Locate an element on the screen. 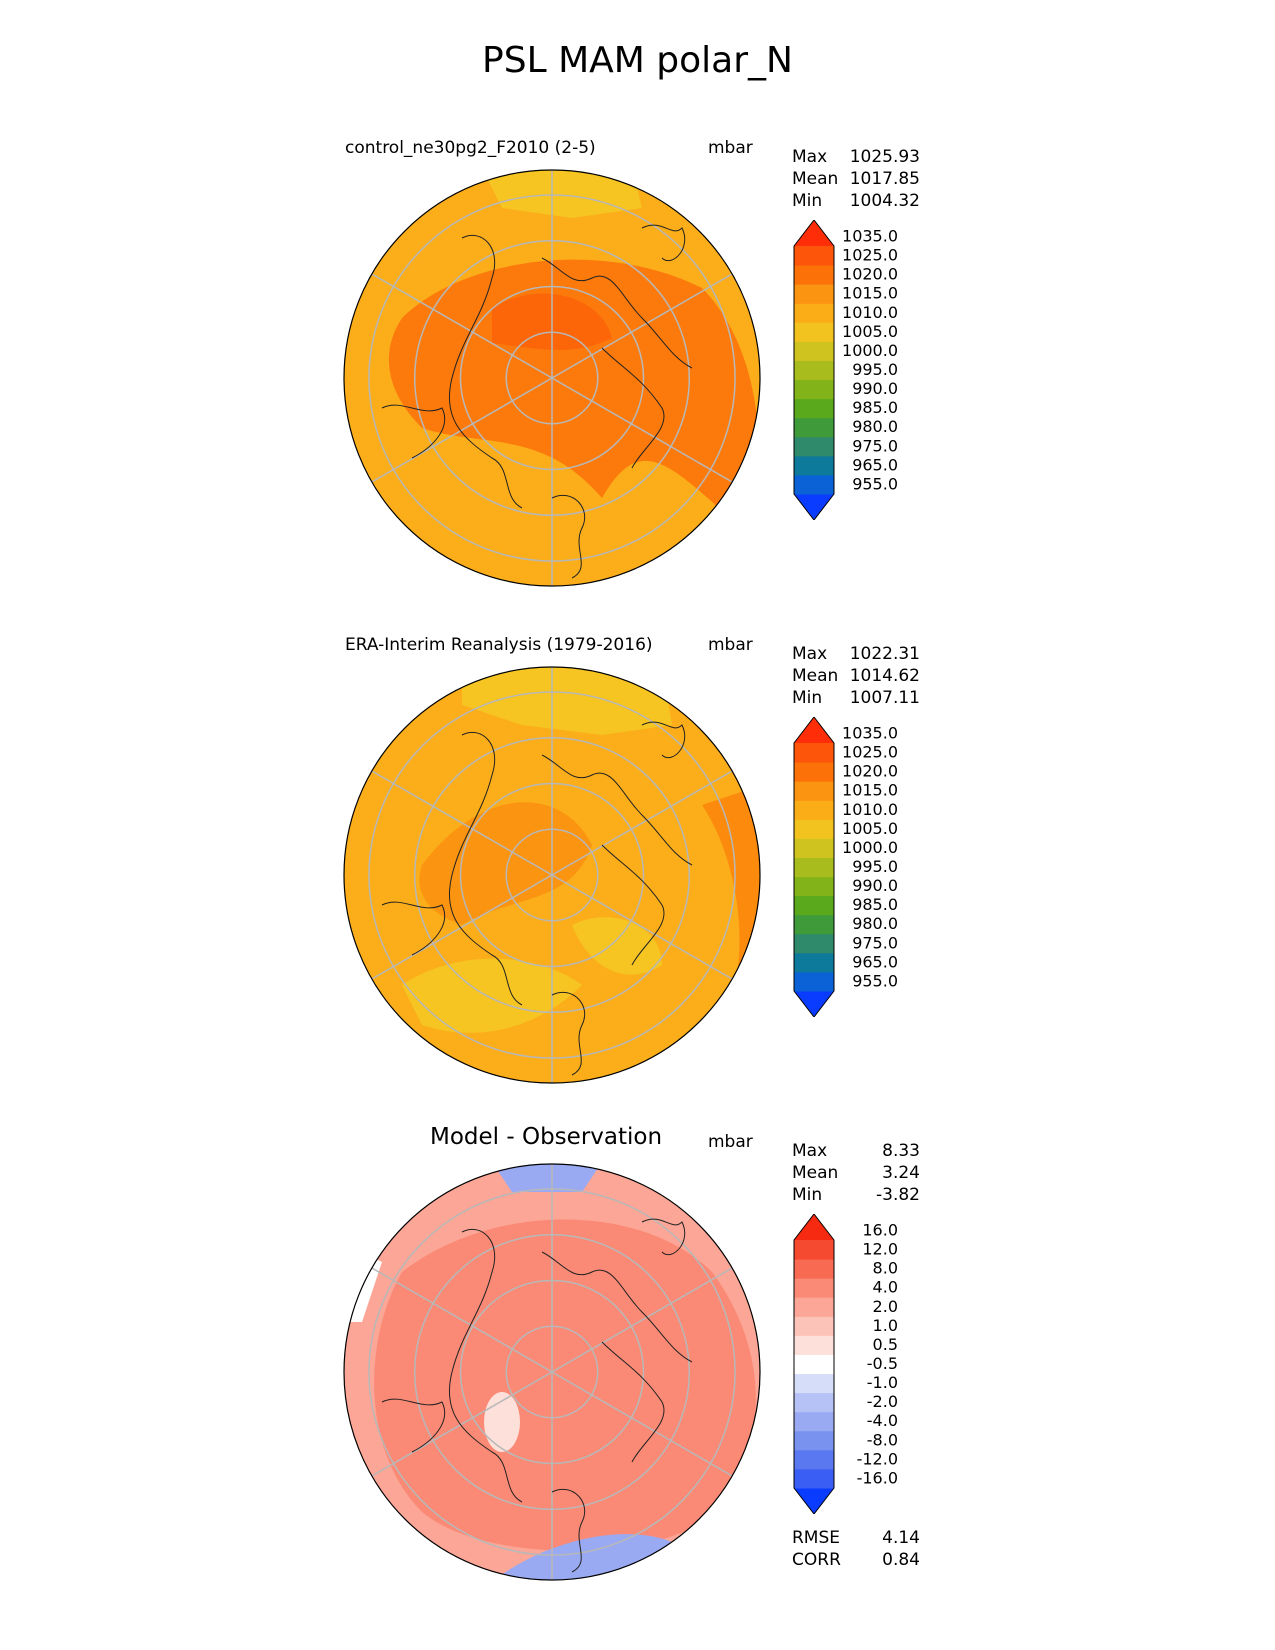 This screenshot has width=1275, height=1650. colorbar-tick-label: 965.0 is located at coordinates (875, 464).